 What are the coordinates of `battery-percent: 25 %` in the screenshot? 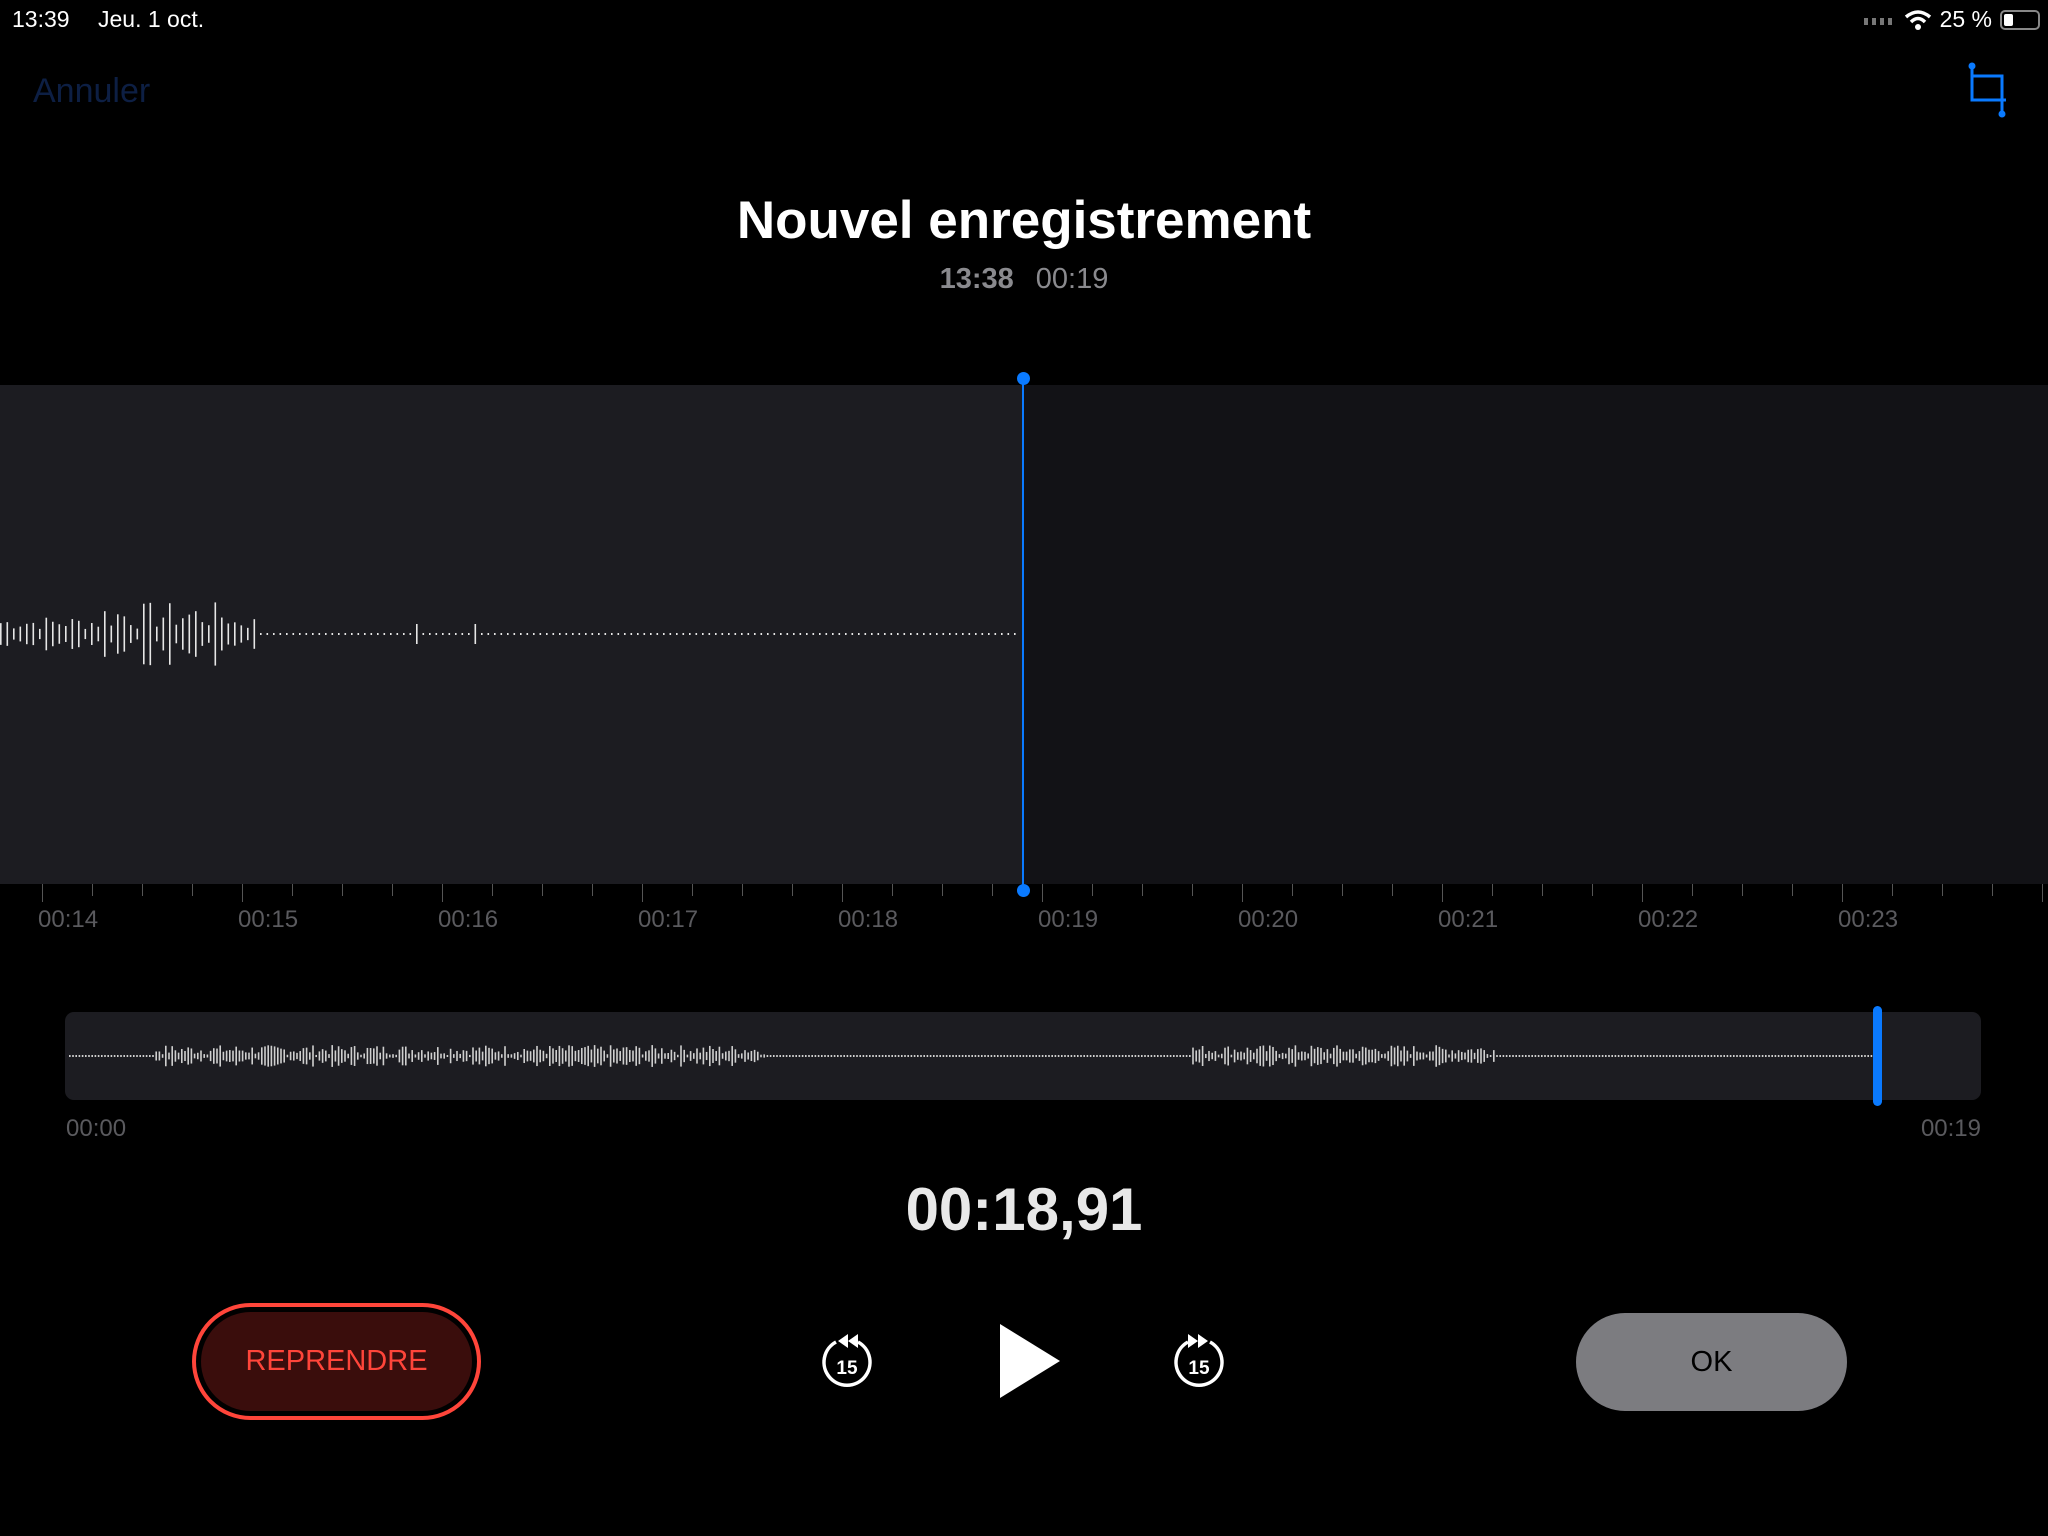 It's located at (1965, 19).